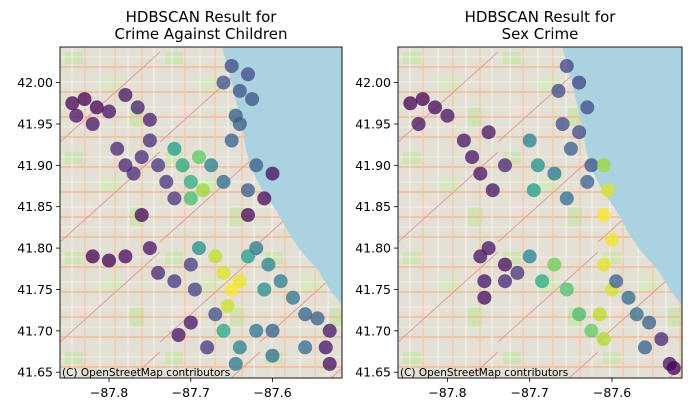 The height and width of the screenshot is (412, 689). I want to click on x-tick-label: −87.8, so click(447, 392).